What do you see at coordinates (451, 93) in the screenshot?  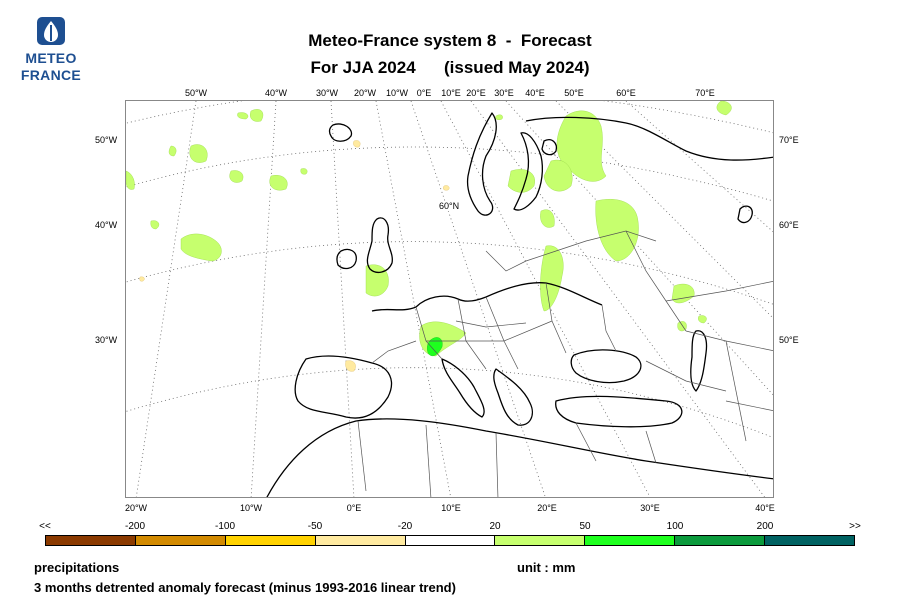 I see `top-lon-label: 10°E` at bounding box center [451, 93].